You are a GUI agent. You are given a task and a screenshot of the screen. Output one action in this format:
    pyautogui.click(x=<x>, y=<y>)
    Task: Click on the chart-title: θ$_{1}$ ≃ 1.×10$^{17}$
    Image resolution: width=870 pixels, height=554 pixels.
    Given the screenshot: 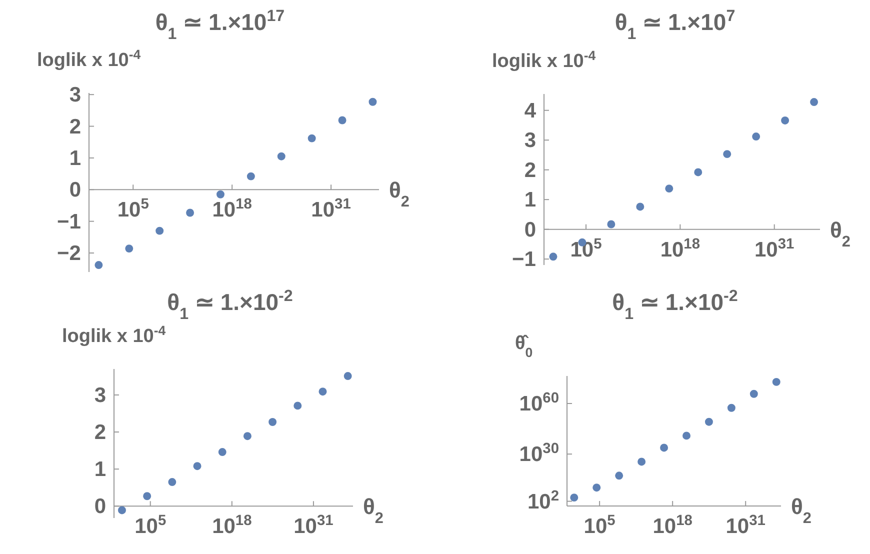 What is the action you would take?
    pyautogui.click(x=220, y=25)
    